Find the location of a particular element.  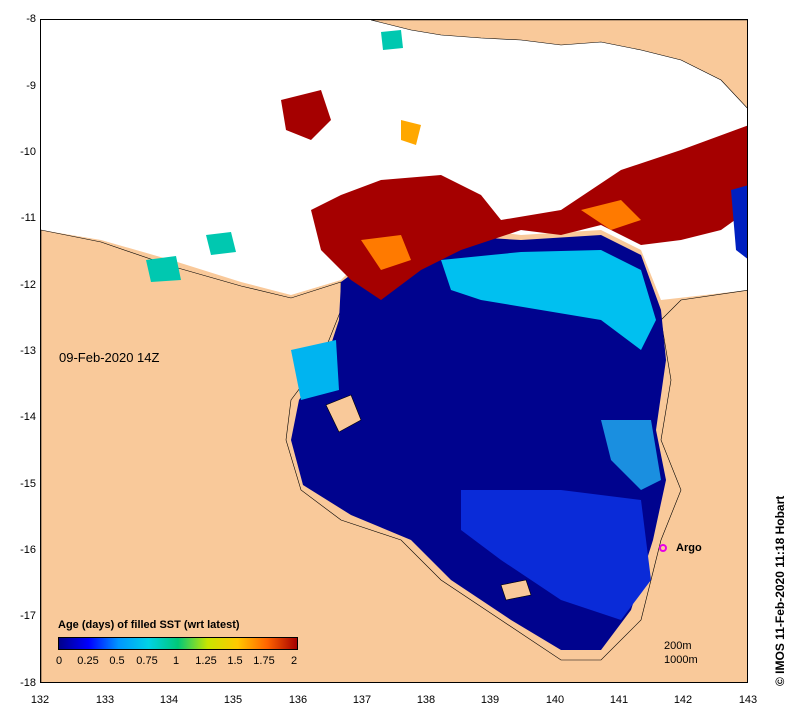

legend-tick-label: 2 is located at coordinates (294, 661).